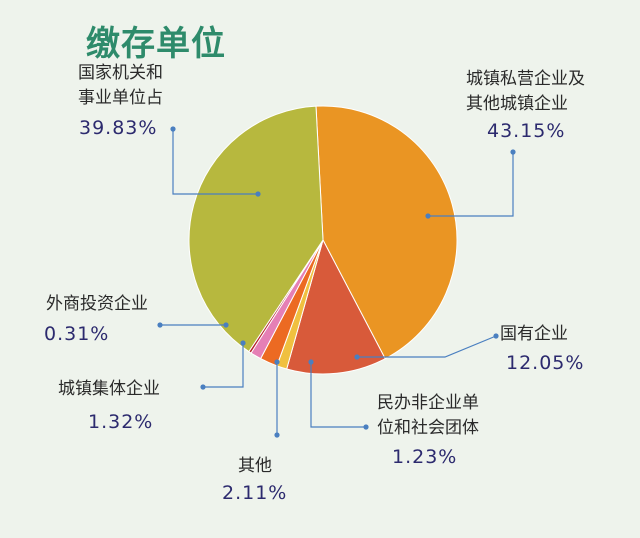 The width and height of the screenshot is (640, 538). I want to click on leader-dot-foreign-start, so click(226, 325).